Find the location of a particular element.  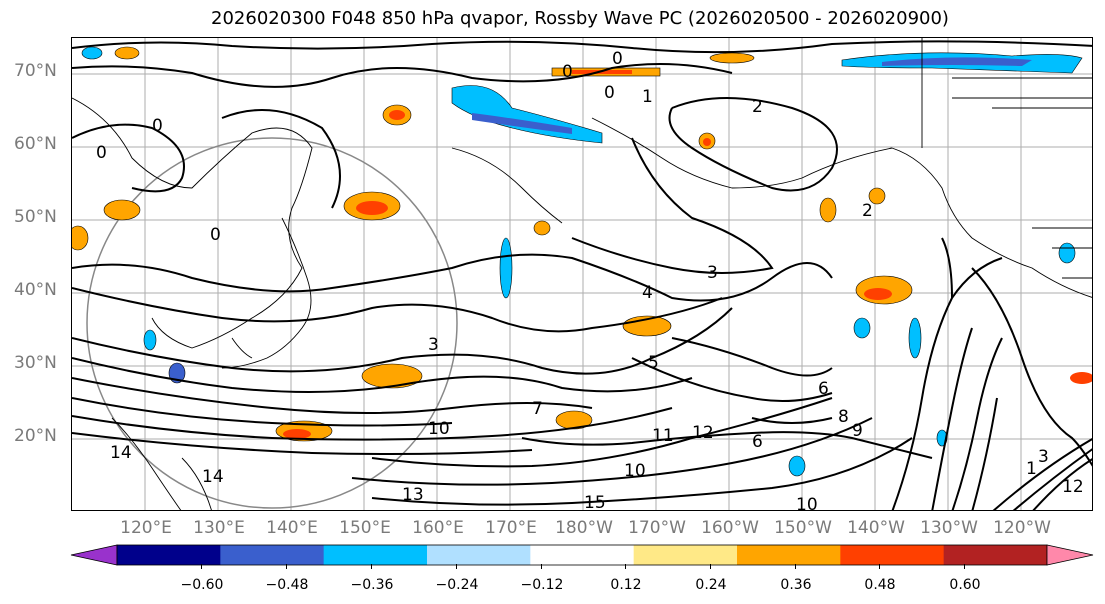

colorbar is located at coordinates (582, 555).